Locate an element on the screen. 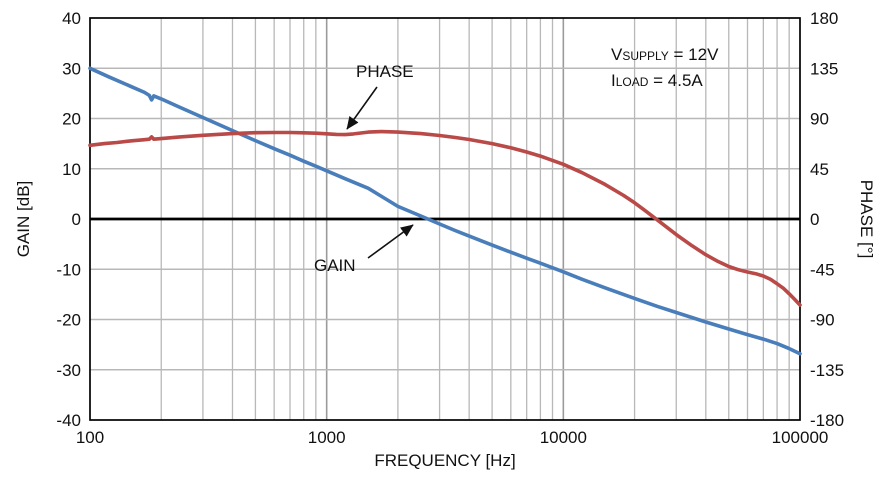 The height and width of the screenshot is (493, 891). right-axis-tick-label: -135 is located at coordinates (827, 370).